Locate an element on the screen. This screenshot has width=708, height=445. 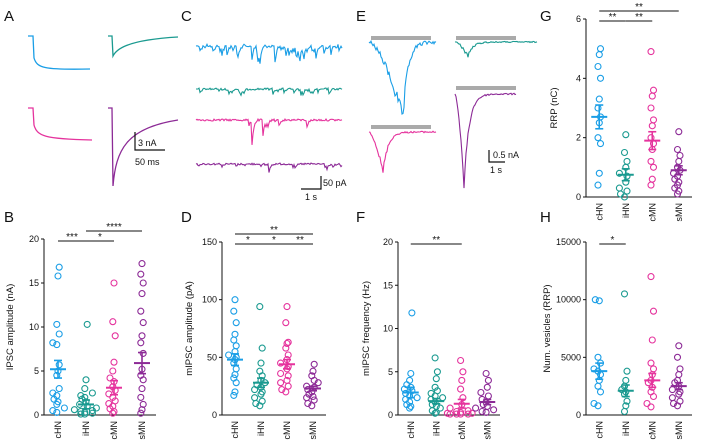
sig-label-b-0: *** is located at coordinates (72, 237).